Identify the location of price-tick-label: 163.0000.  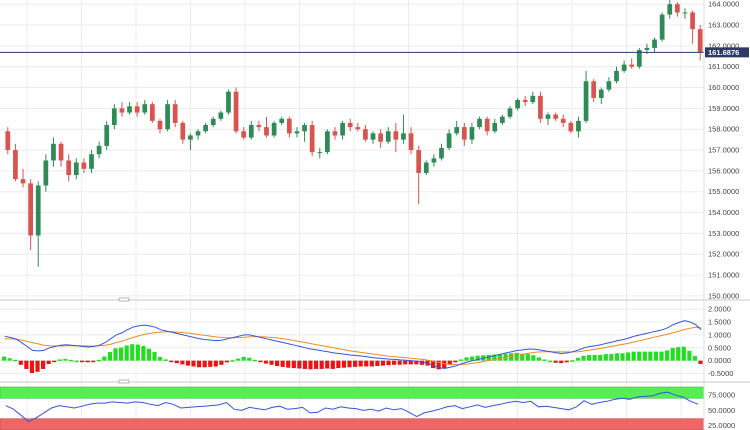
(723, 25).